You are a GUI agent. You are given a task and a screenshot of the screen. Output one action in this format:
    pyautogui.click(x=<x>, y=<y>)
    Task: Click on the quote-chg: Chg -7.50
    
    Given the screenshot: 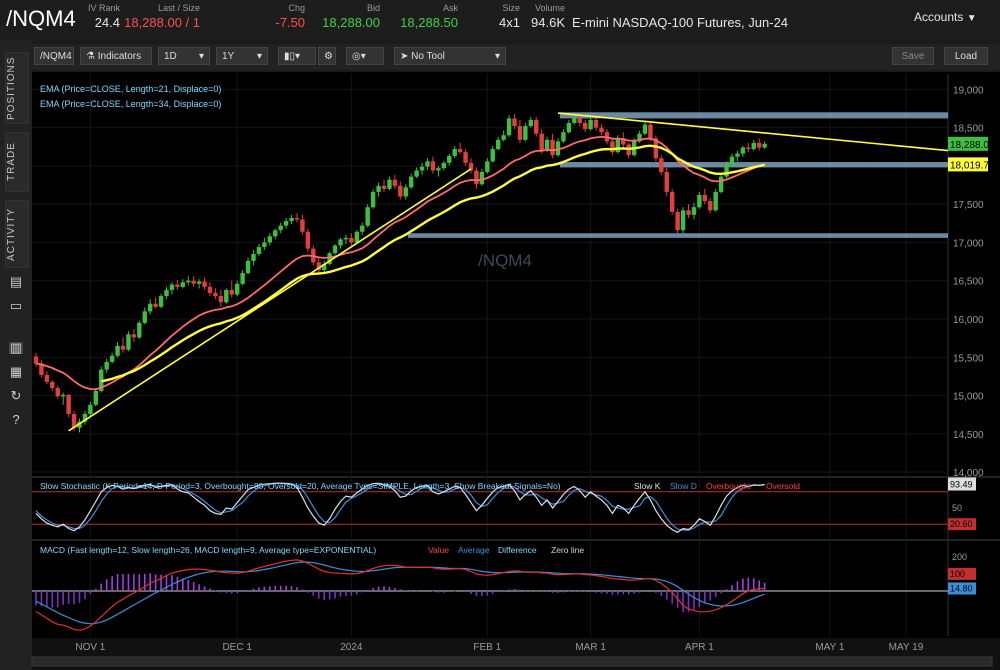 What is the action you would take?
    pyautogui.click(x=290, y=16)
    